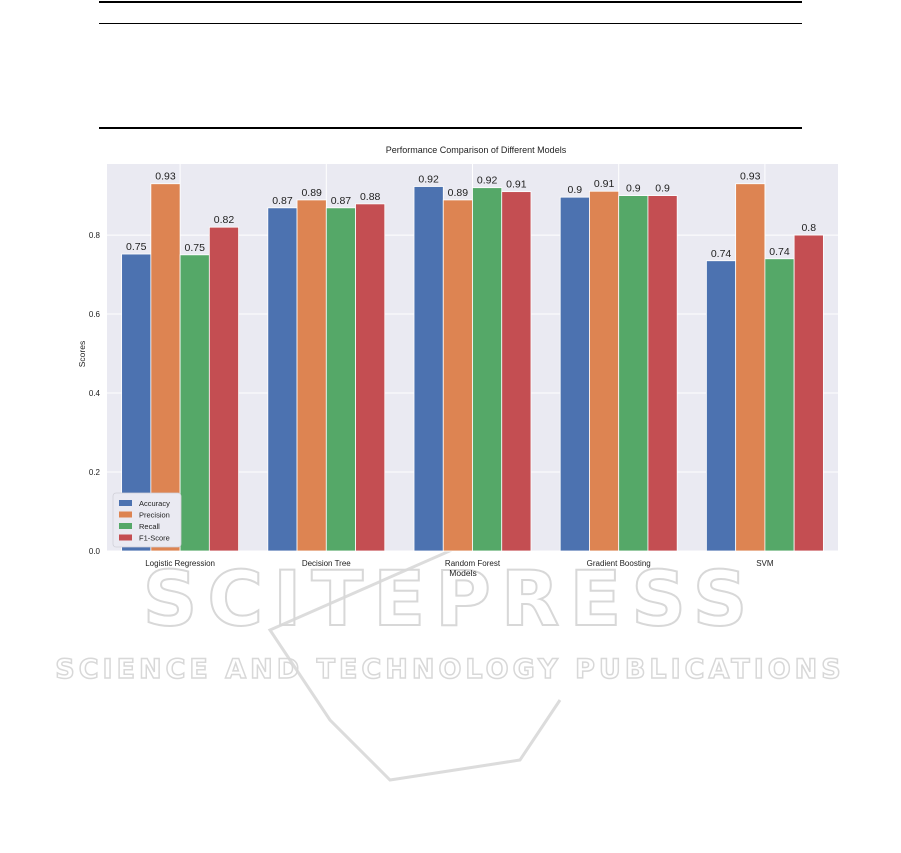 This screenshot has width=901, height=853. Describe the element at coordinates (370, 197) in the screenshot. I see `data-label: 0.88` at that location.